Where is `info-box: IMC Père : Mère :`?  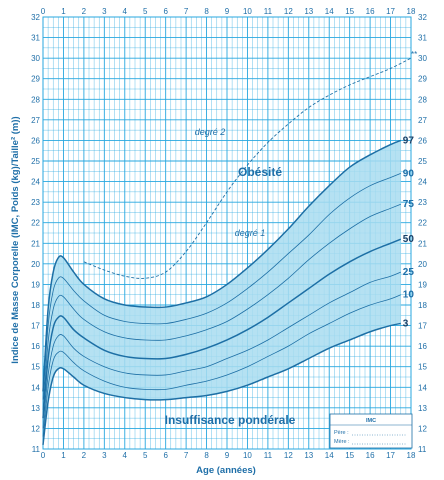
info-box: IMC Père : Mère : is located at coordinates (371, 431).